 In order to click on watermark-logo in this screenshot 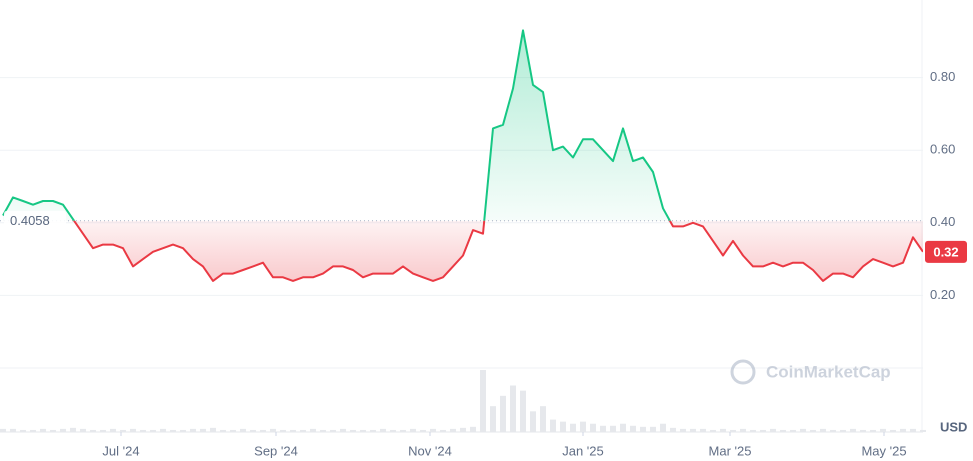, I will do `click(743, 372)`.